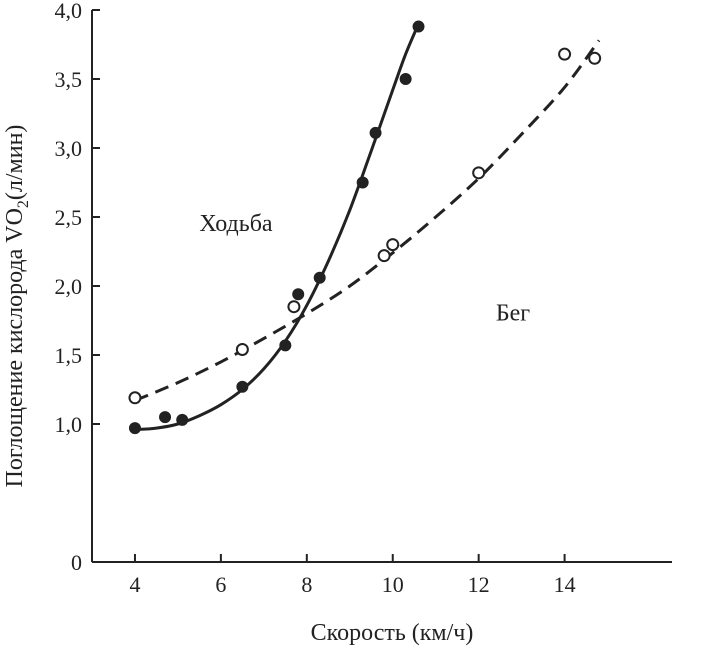 Image resolution: width=708 pixels, height=663 pixels. I want to click on y-axis-title: Поглощение кислорода VO2(л/мин), so click(17, 306).